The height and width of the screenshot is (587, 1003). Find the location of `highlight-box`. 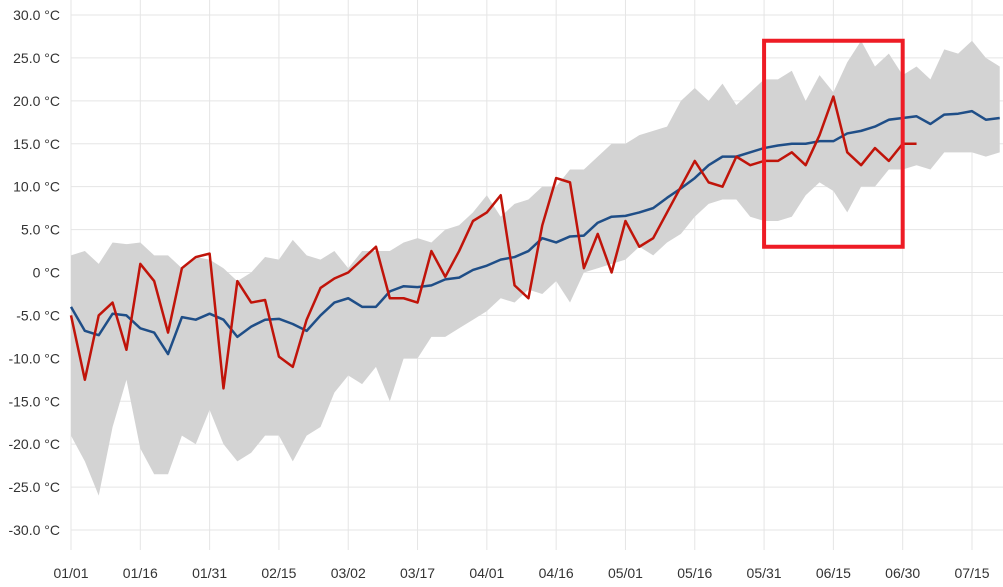

highlight-box is located at coordinates (833, 143).